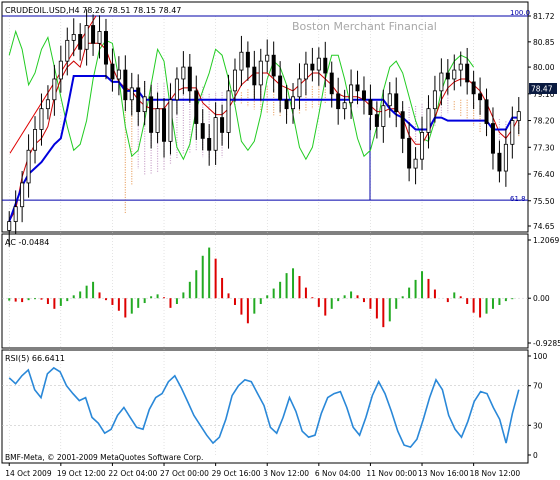  I want to click on x-tick-label: 13 Nov 16:00, so click(443, 473).